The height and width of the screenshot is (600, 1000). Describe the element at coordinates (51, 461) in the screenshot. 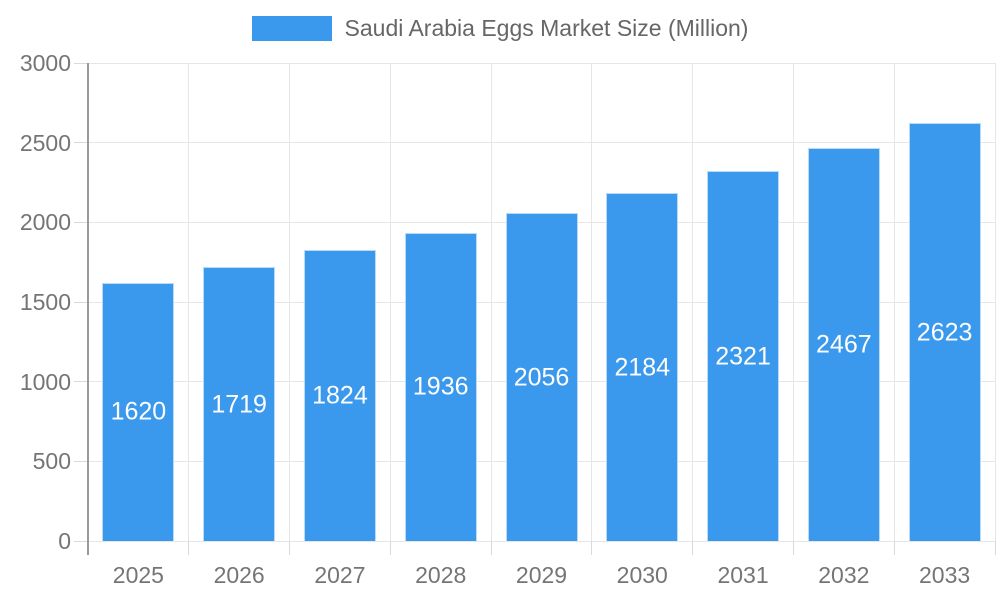

I see `y-tick-label: 500` at that location.